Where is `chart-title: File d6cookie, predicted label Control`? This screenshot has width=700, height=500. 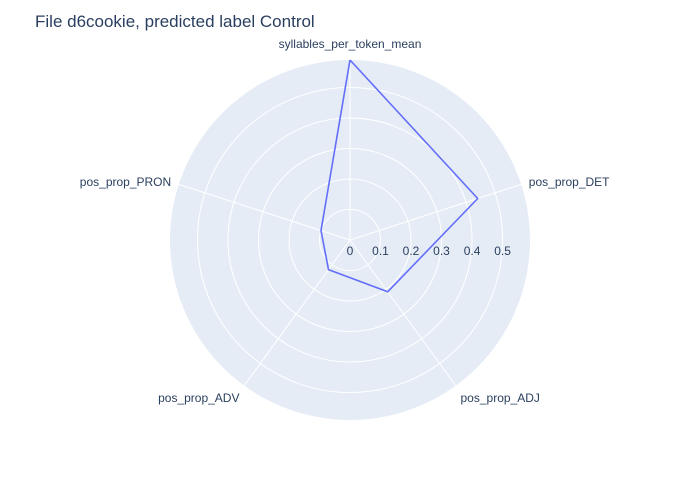 chart-title: File d6cookie, predicted label Control is located at coordinates (175, 21).